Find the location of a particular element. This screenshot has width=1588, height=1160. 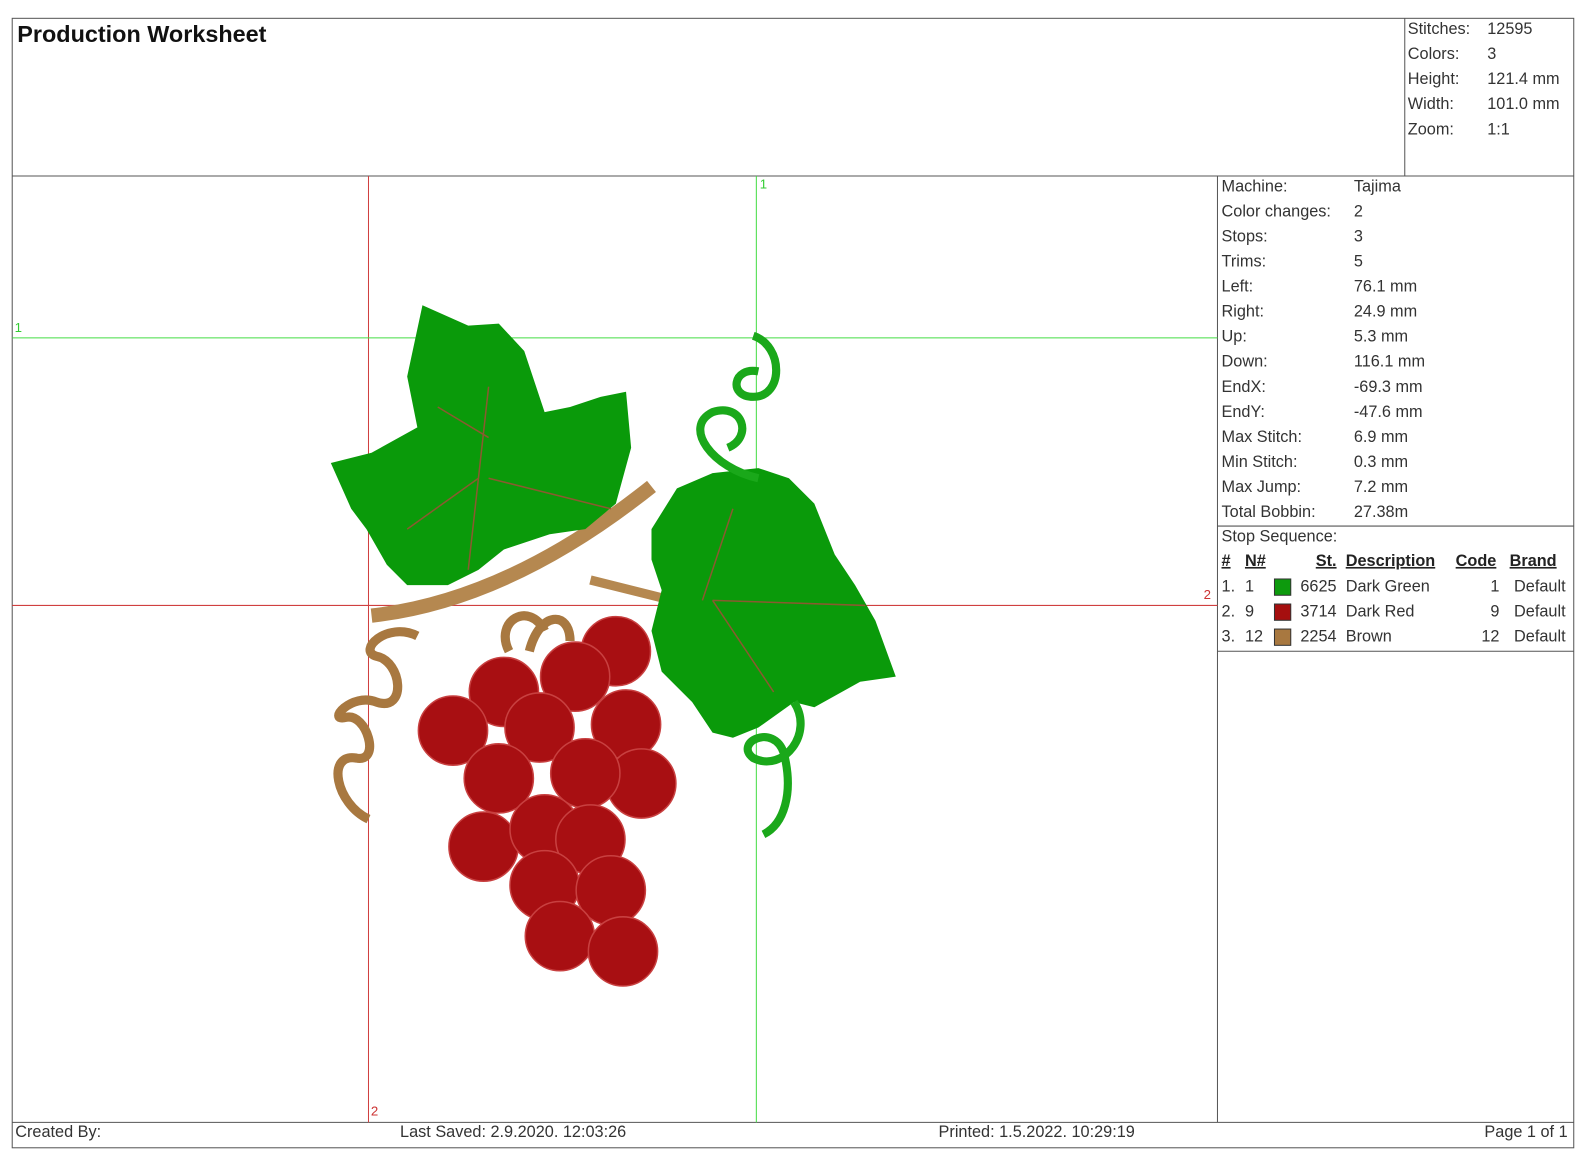

detail-value: 116.1 mm is located at coordinates (1389, 362).